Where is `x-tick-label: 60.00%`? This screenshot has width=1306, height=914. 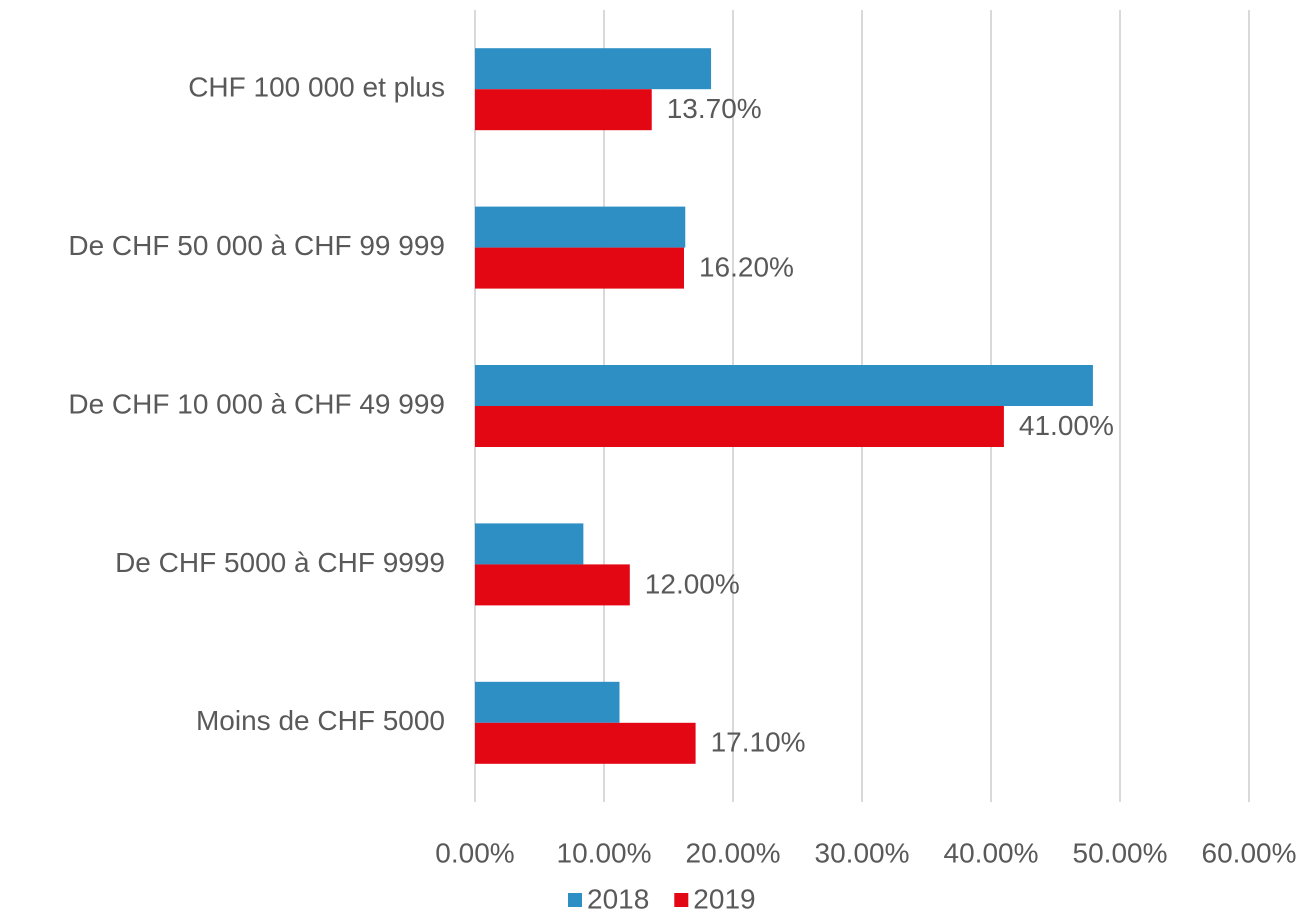
x-tick-label: 60.00% is located at coordinates (1249, 852).